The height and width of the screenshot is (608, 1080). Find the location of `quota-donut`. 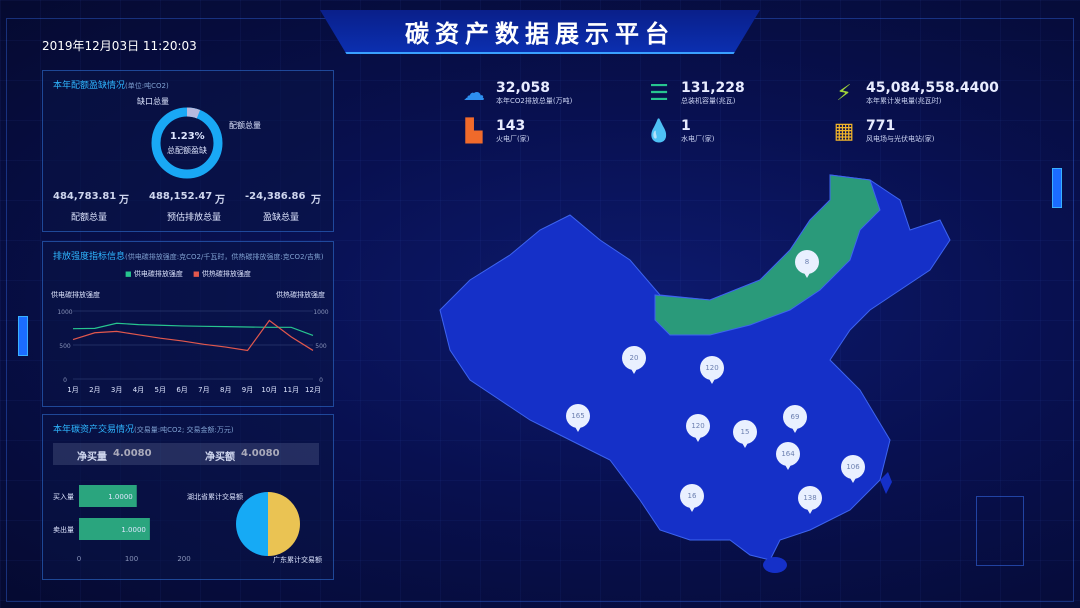

quota-donut is located at coordinates (187, 143).